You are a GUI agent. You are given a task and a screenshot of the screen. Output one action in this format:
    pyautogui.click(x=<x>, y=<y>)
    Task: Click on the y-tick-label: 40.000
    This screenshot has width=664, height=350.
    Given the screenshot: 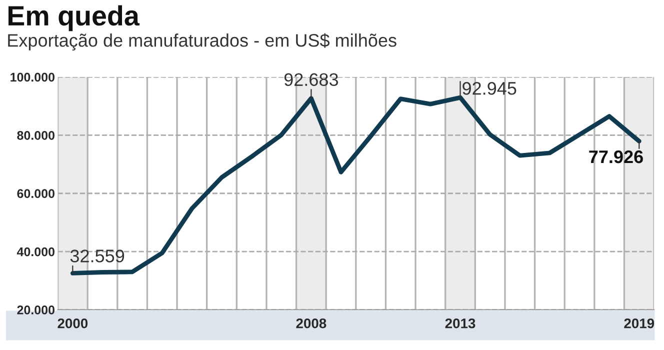 What is the action you would take?
    pyautogui.click(x=35, y=251)
    